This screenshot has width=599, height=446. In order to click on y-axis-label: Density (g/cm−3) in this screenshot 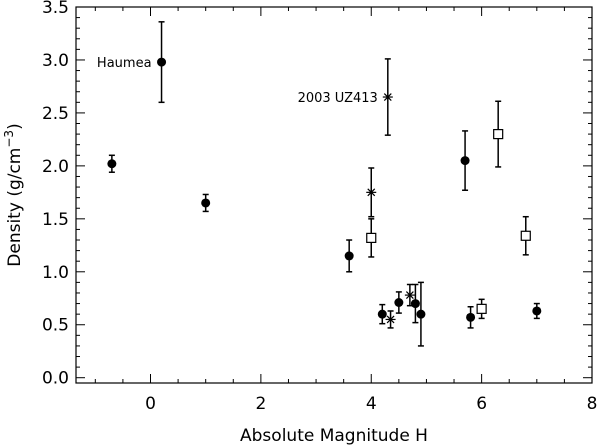, I will do `click(13, 194)`.